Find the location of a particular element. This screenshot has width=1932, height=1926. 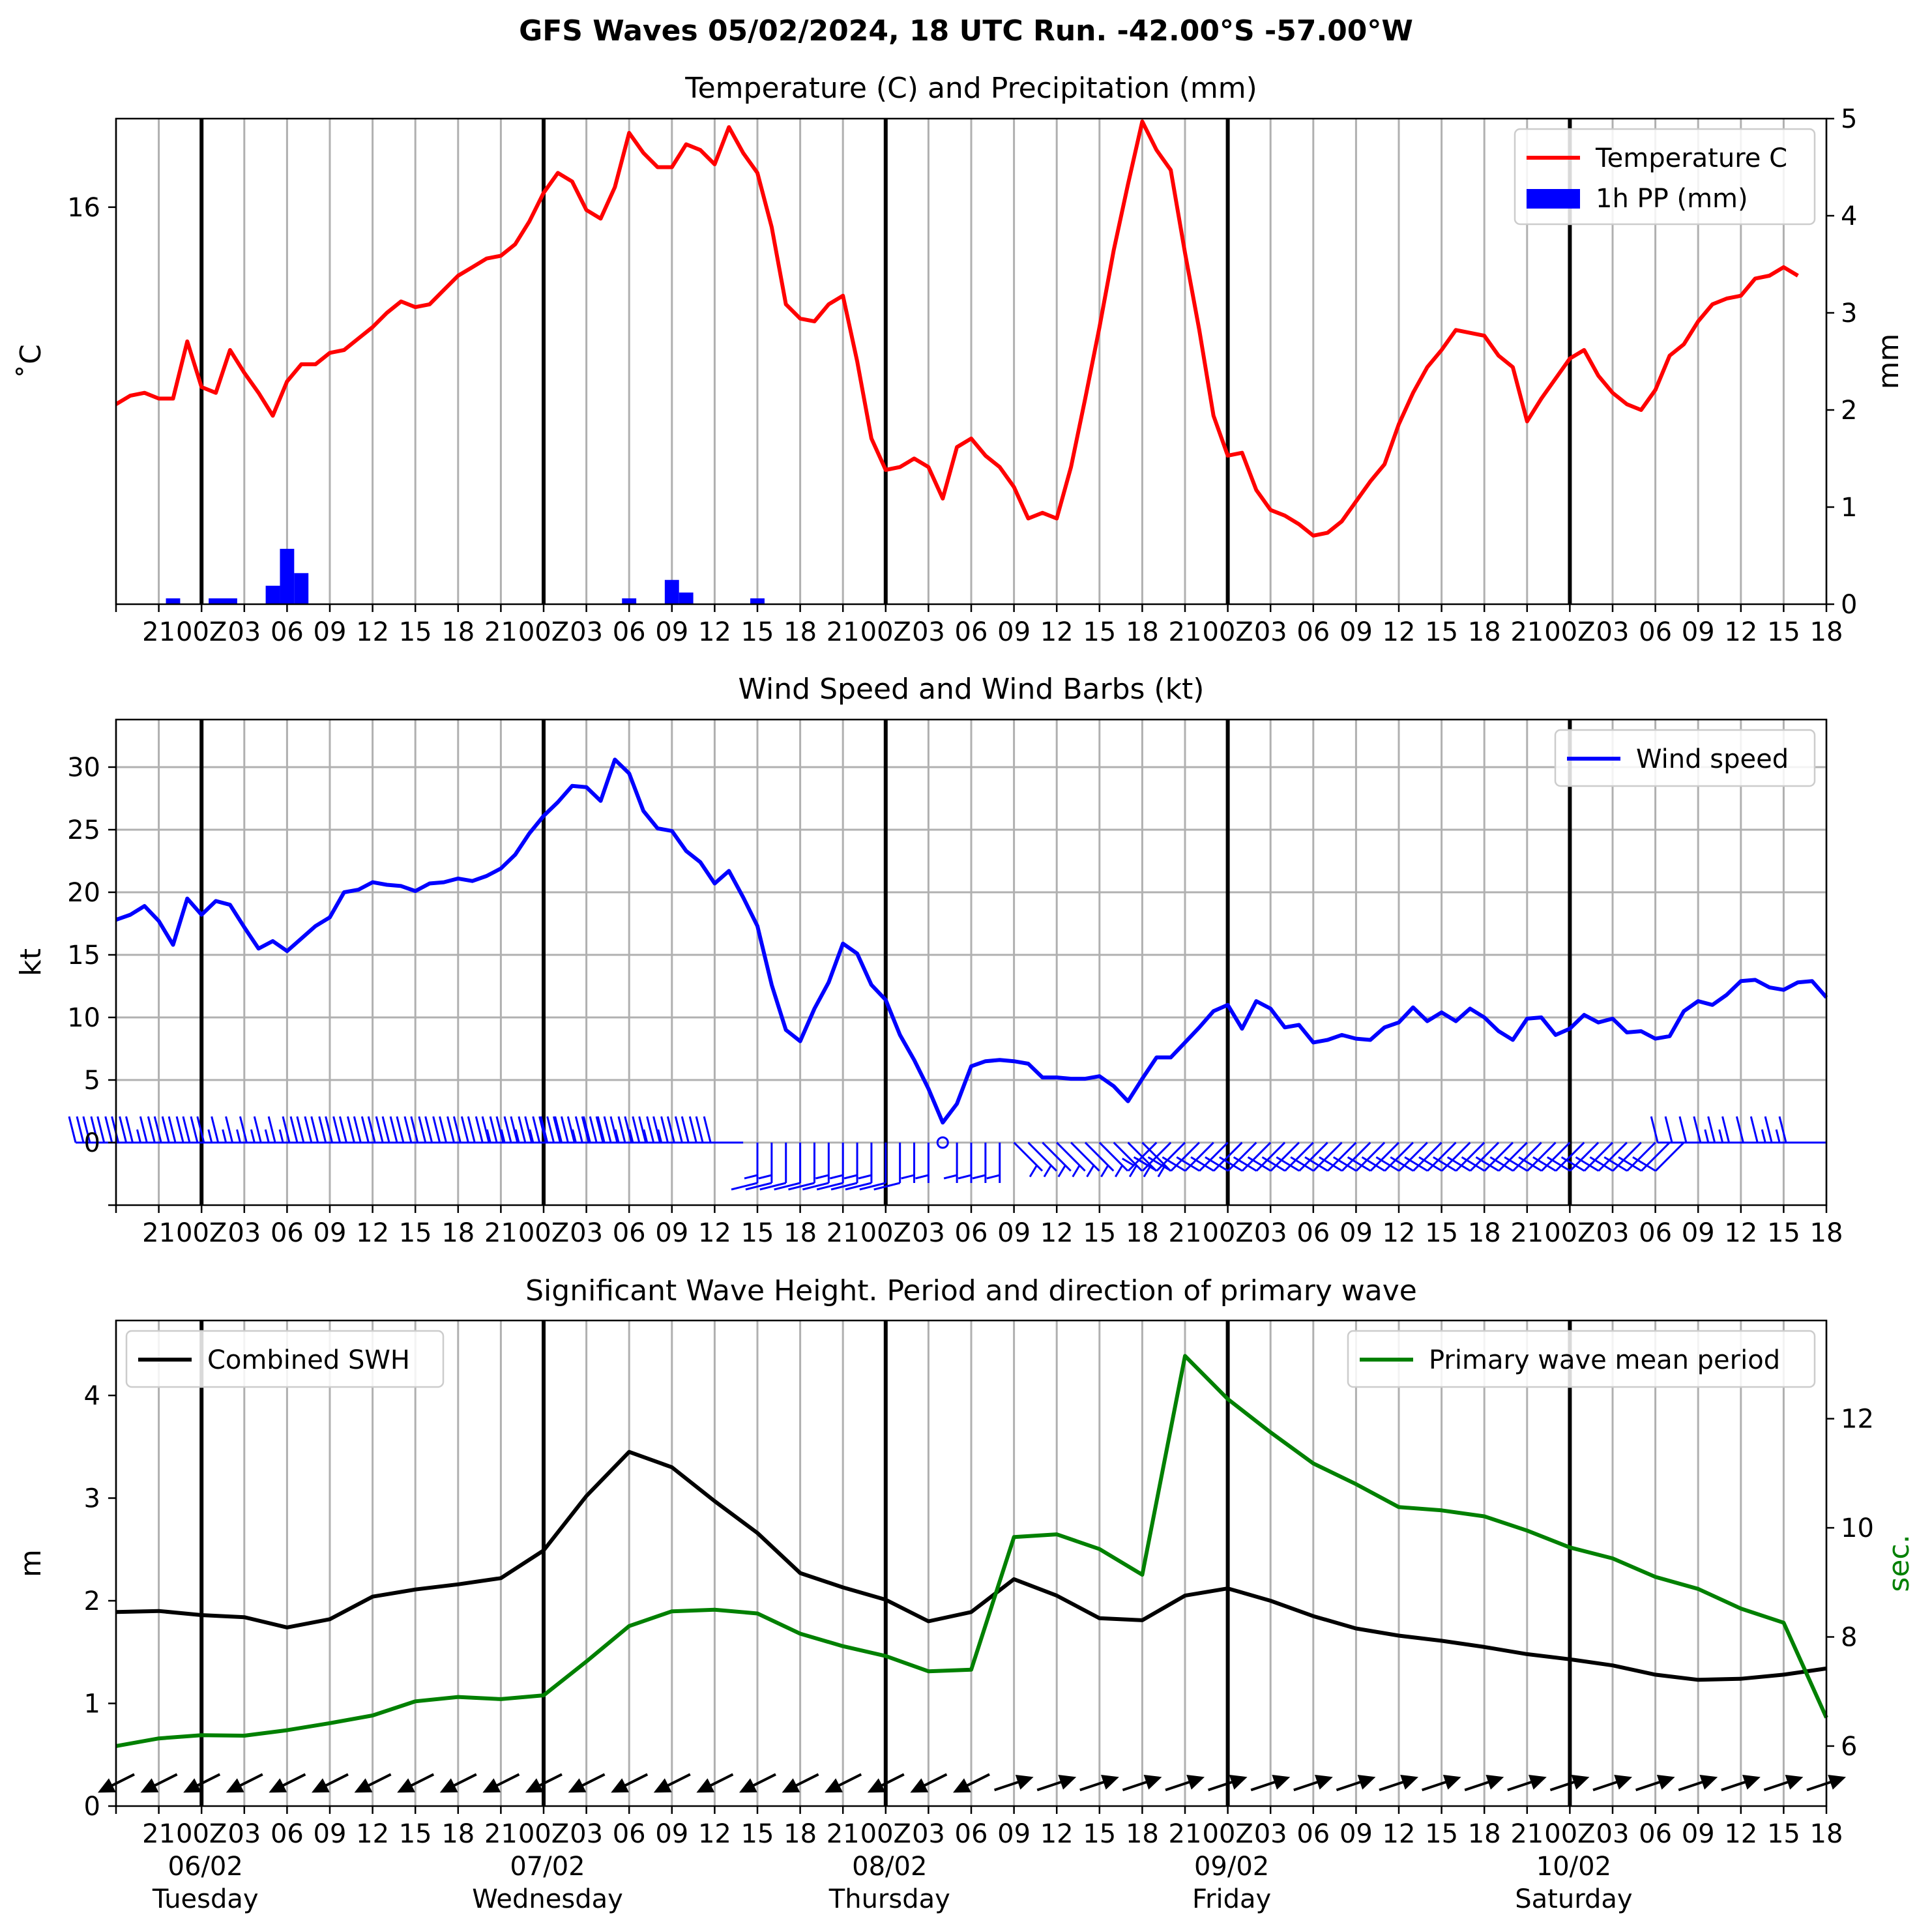

x-tick-label: 00Z is located at coordinates (1569, 1834).